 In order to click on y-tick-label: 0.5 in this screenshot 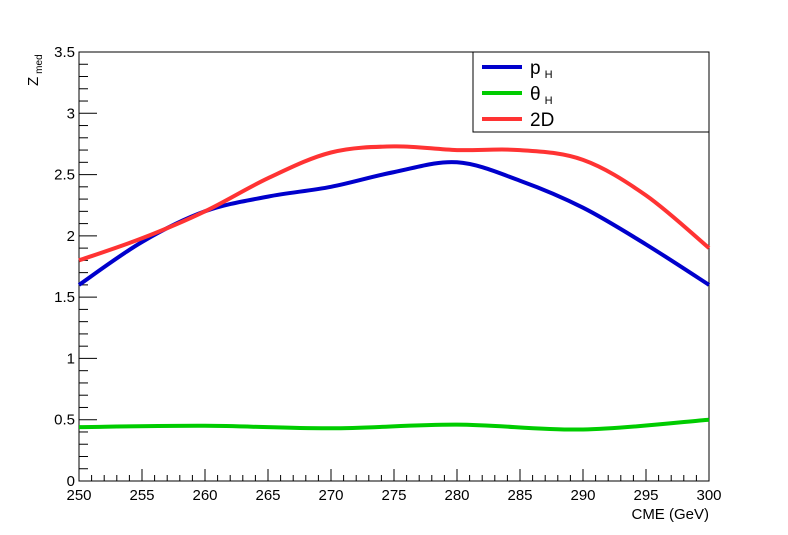, I will do `click(64, 420)`.